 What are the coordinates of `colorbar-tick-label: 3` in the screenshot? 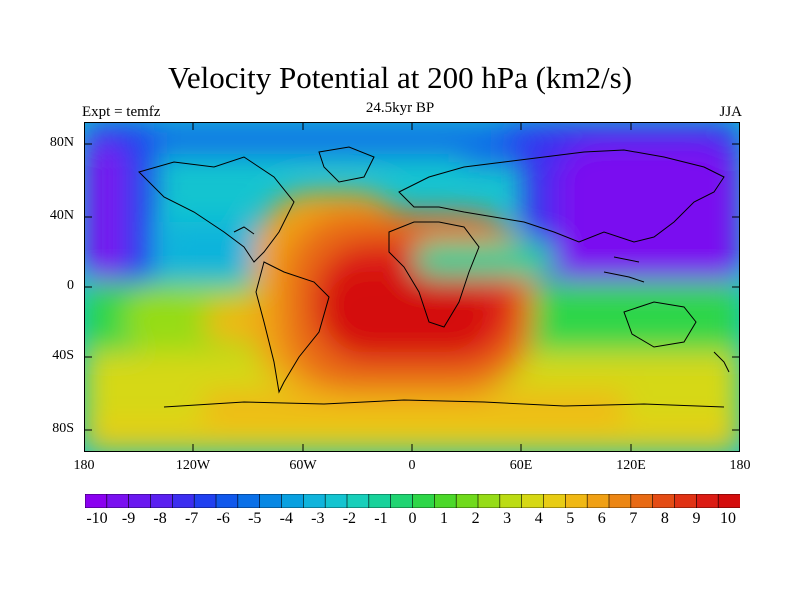 It's located at (507, 518).